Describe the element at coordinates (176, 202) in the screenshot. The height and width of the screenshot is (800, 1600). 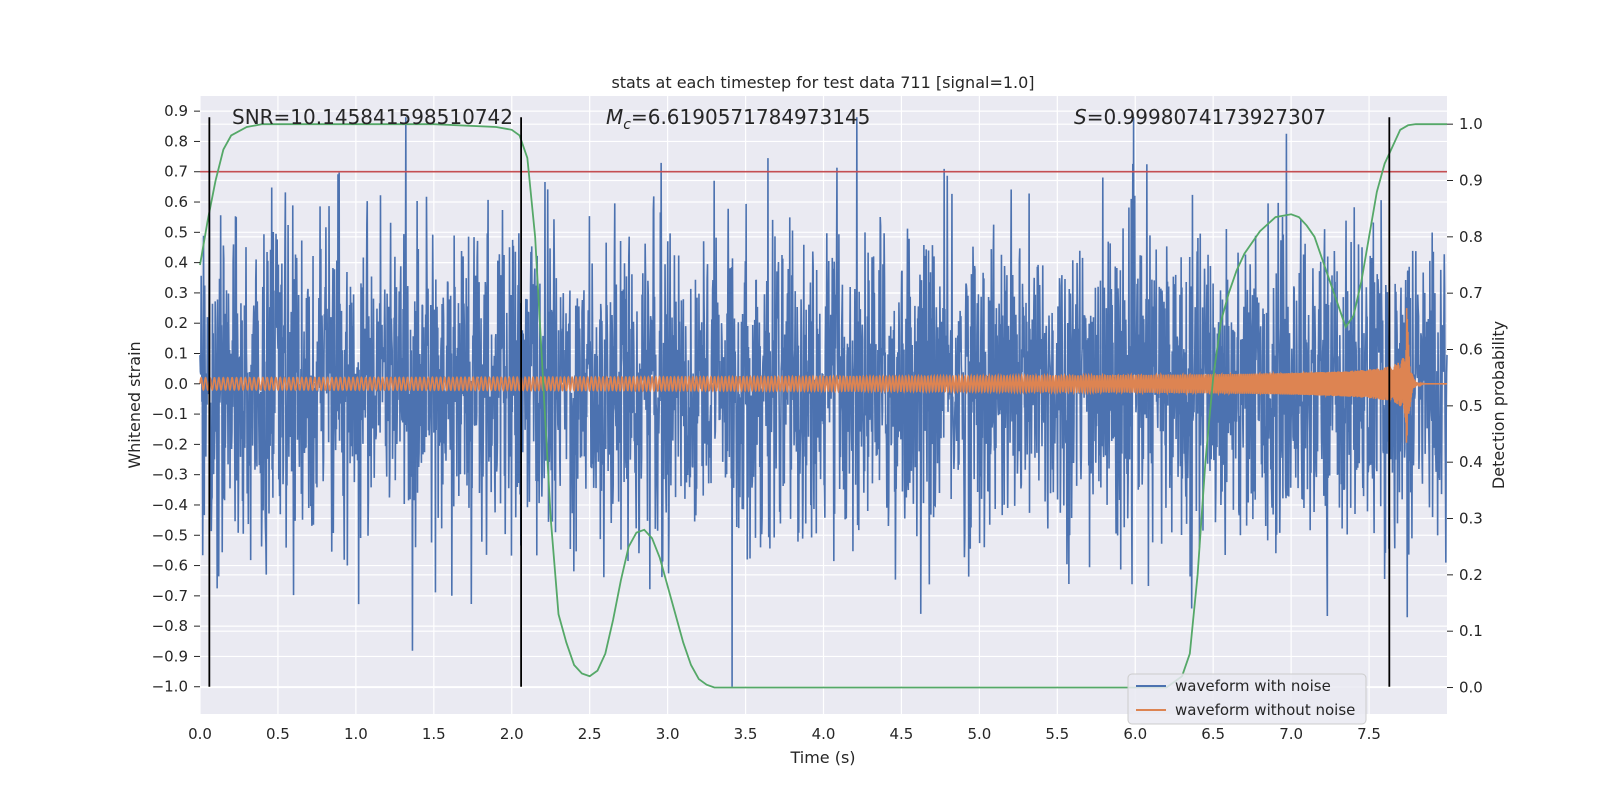
I see `y-tick-label: 0.6` at that location.